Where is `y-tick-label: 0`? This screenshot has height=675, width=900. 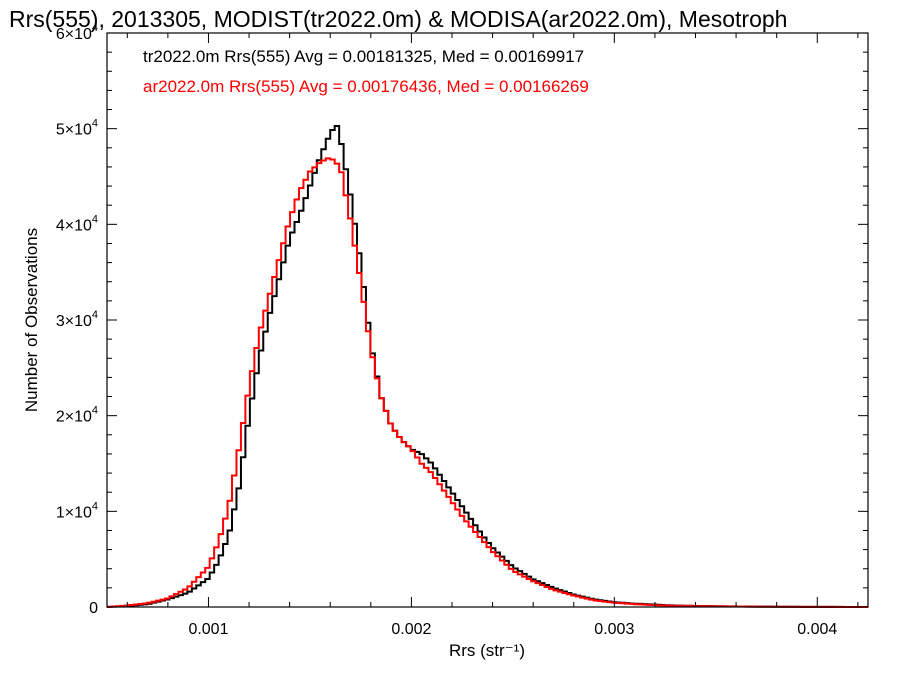
y-tick-label: 0 is located at coordinates (93, 608).